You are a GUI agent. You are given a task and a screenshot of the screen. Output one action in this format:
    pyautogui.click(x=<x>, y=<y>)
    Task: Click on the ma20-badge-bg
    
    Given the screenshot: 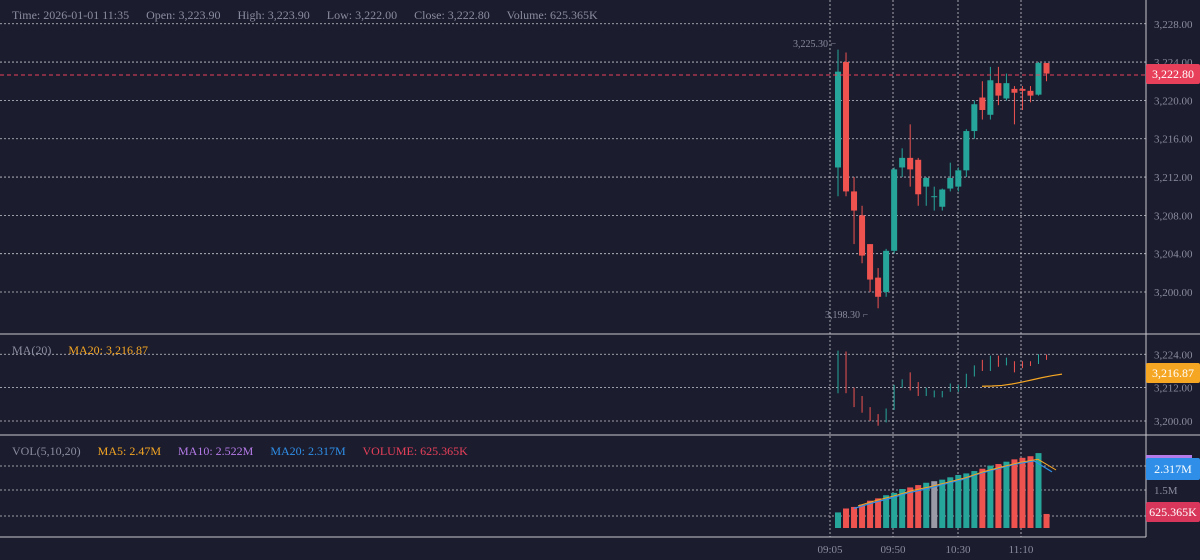 What is the action you would take?
    pyautogui.click(x=1173, y=373)
    